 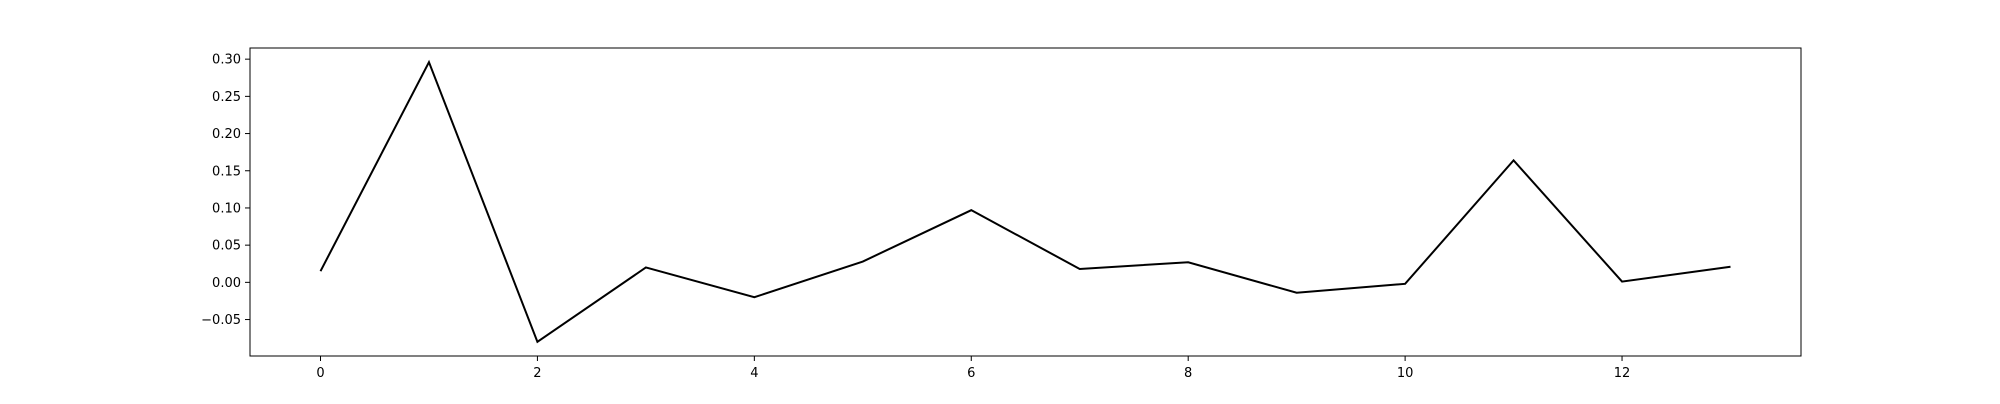 I want to click on x-tick-label: 8, so click(x=1188, y=373).